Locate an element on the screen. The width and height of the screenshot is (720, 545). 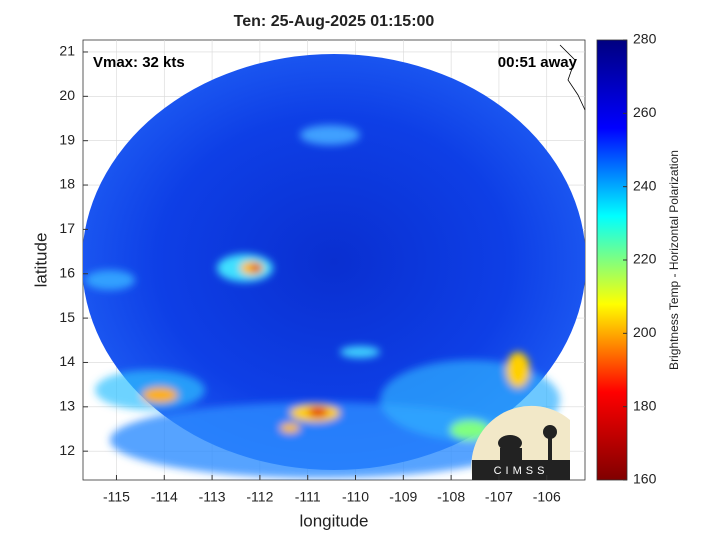
y-tick-label: 21 is located at coordinates (67, 51).